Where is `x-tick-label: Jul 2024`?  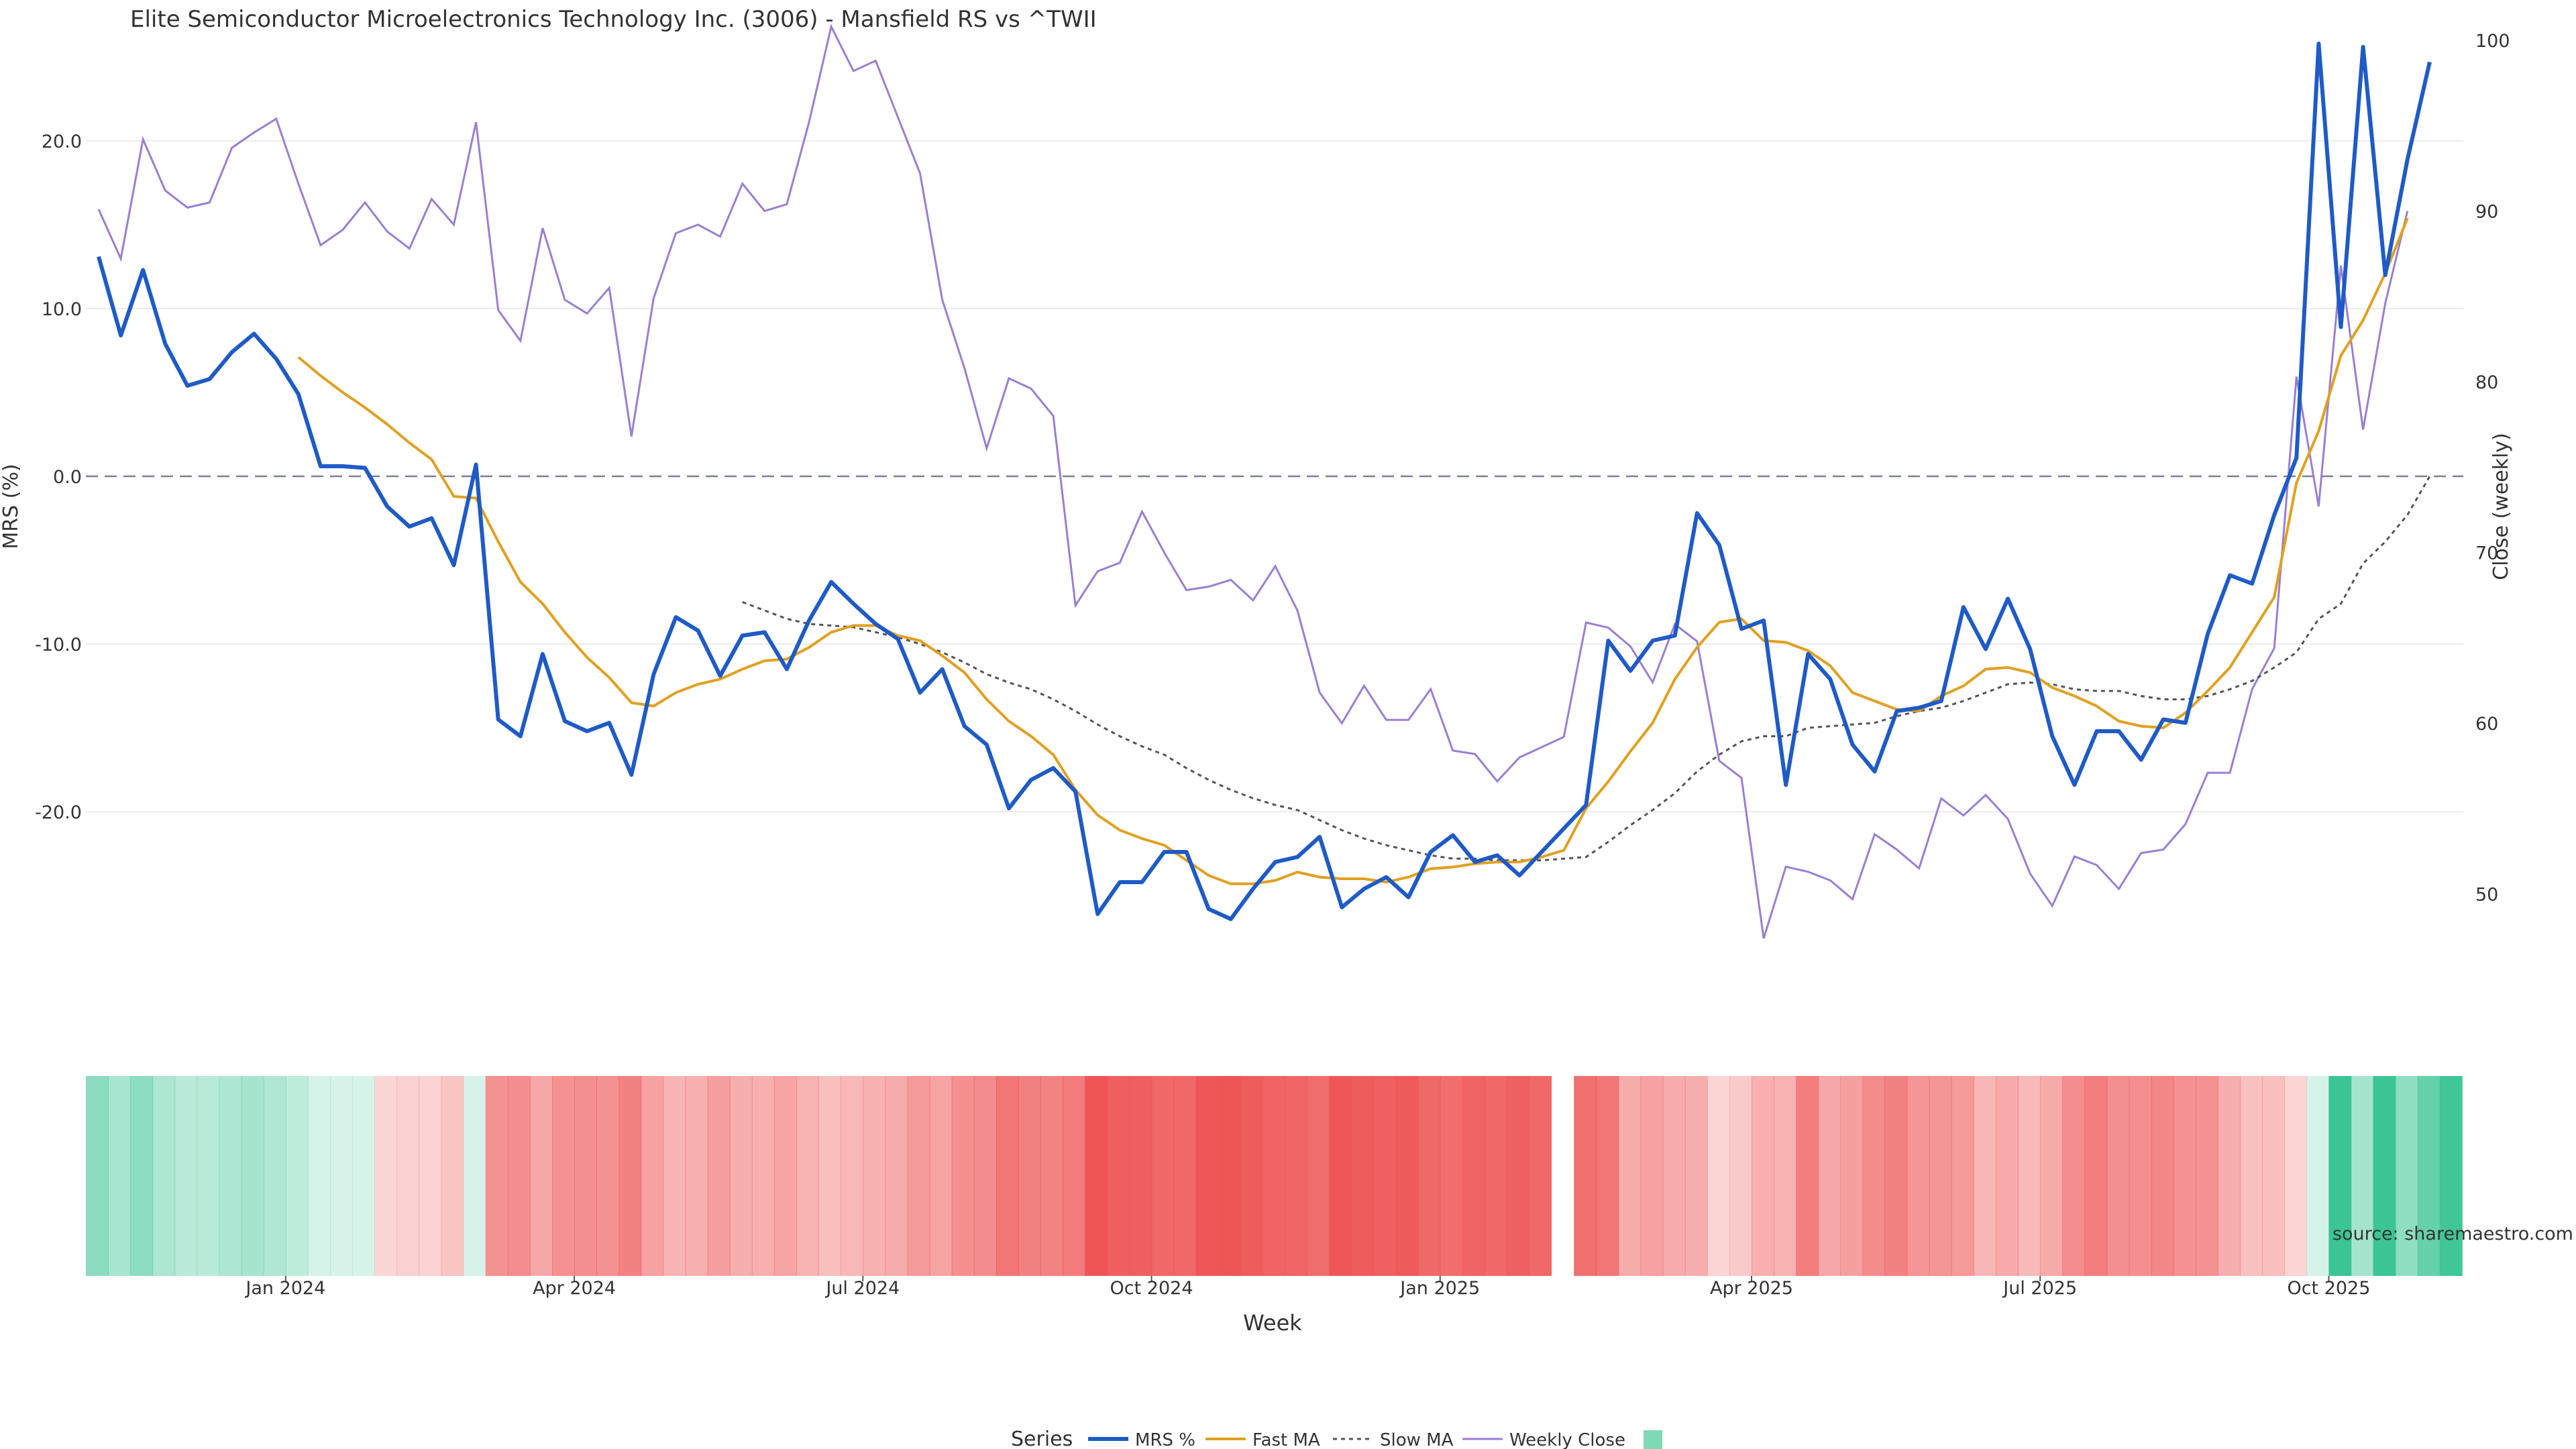
x-tick-label: Jul 2024 is located at coordinates (862, 1288).